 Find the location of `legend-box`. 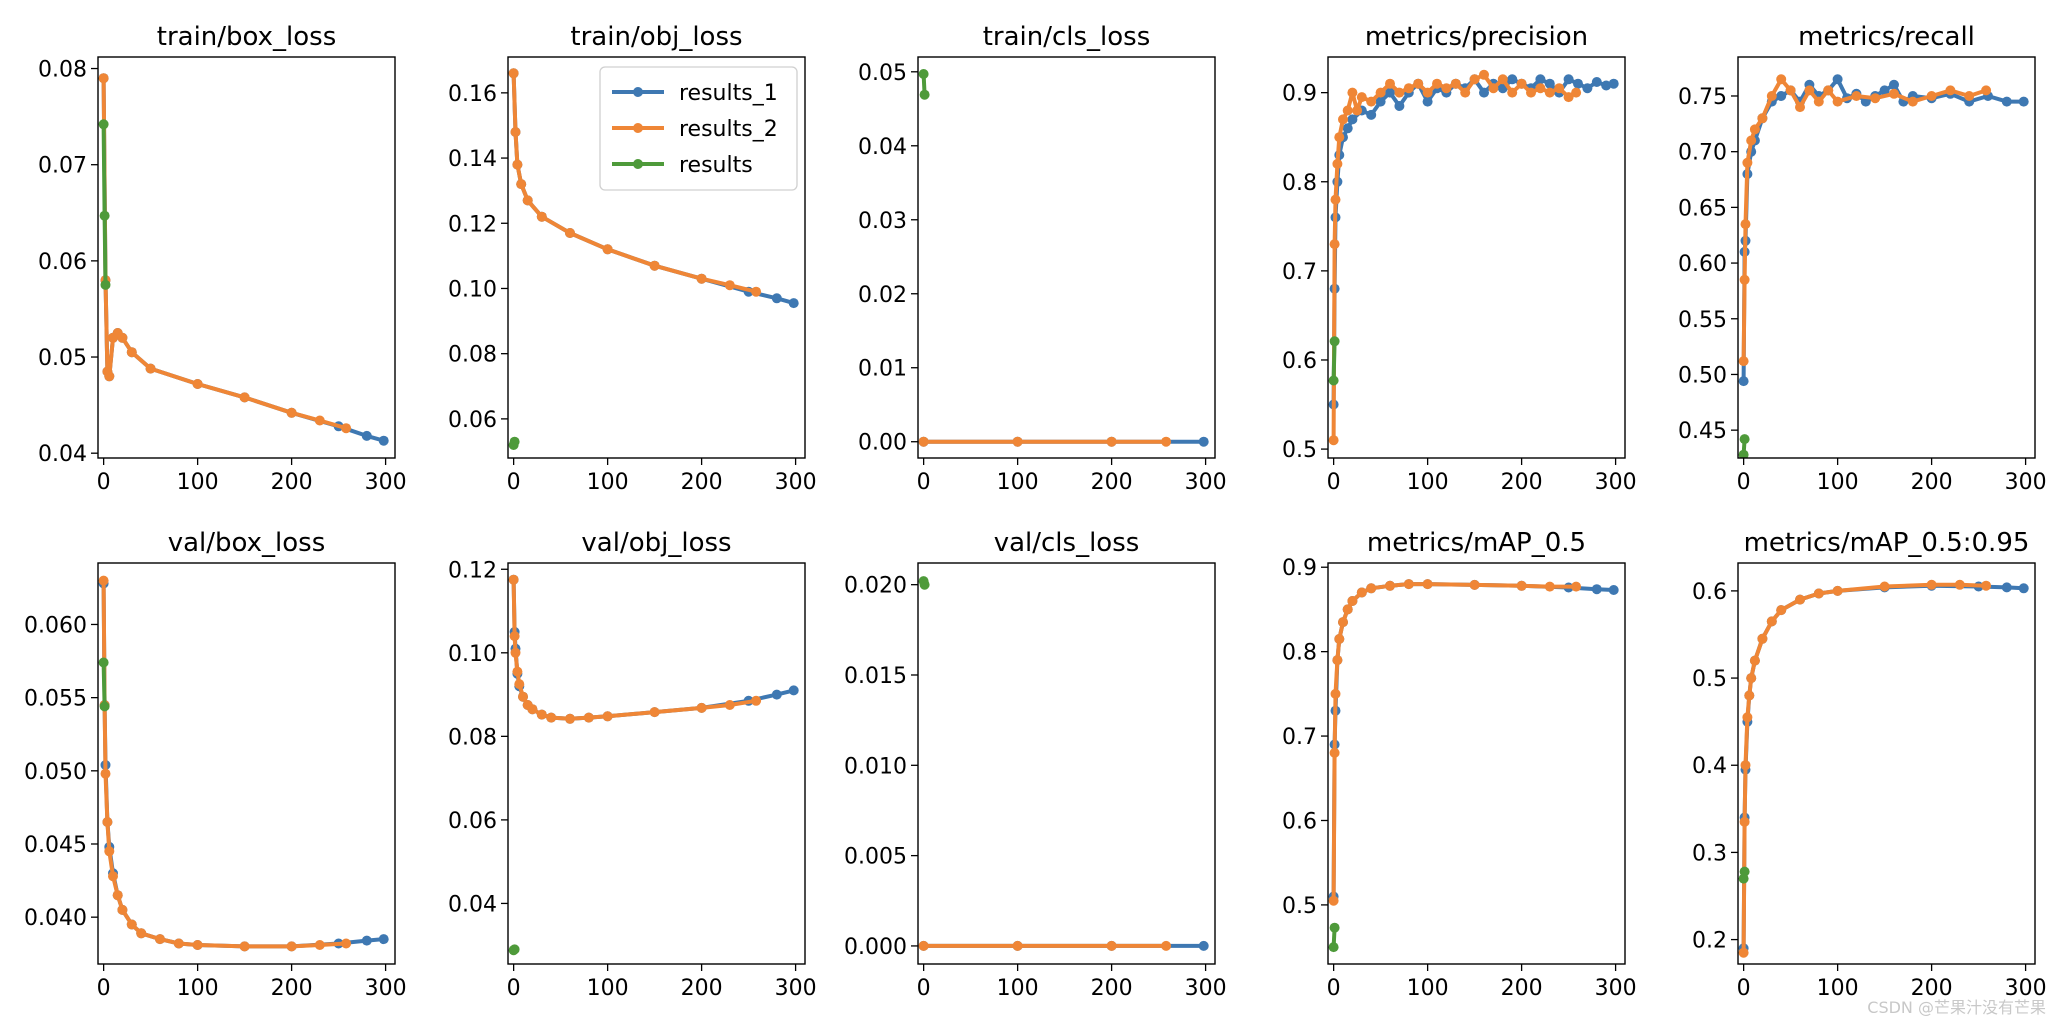

legend-box is located at coordinates (698, 128).